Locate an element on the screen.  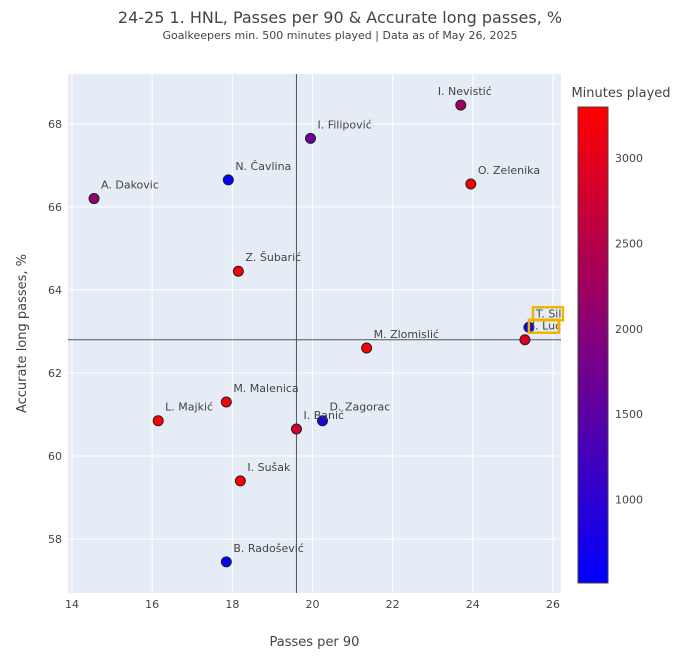
point-label: Z. Šubarić is located at coordinates (273, 257).